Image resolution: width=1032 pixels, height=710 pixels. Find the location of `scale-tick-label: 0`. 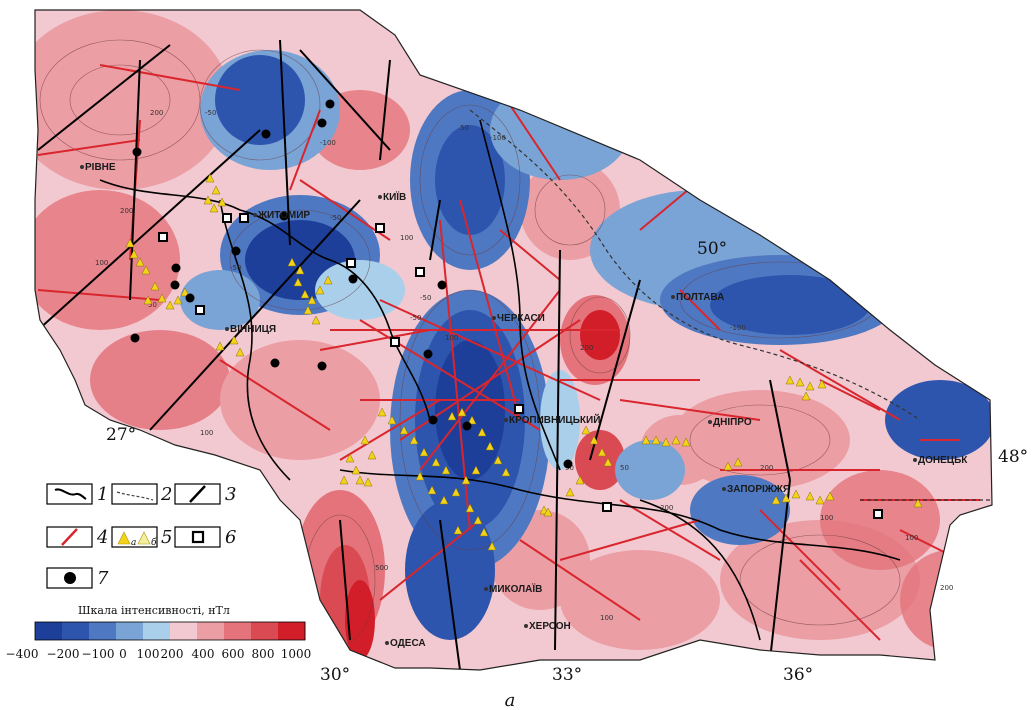

scale-tick-label: 0 is located at coordinates (123, 654).